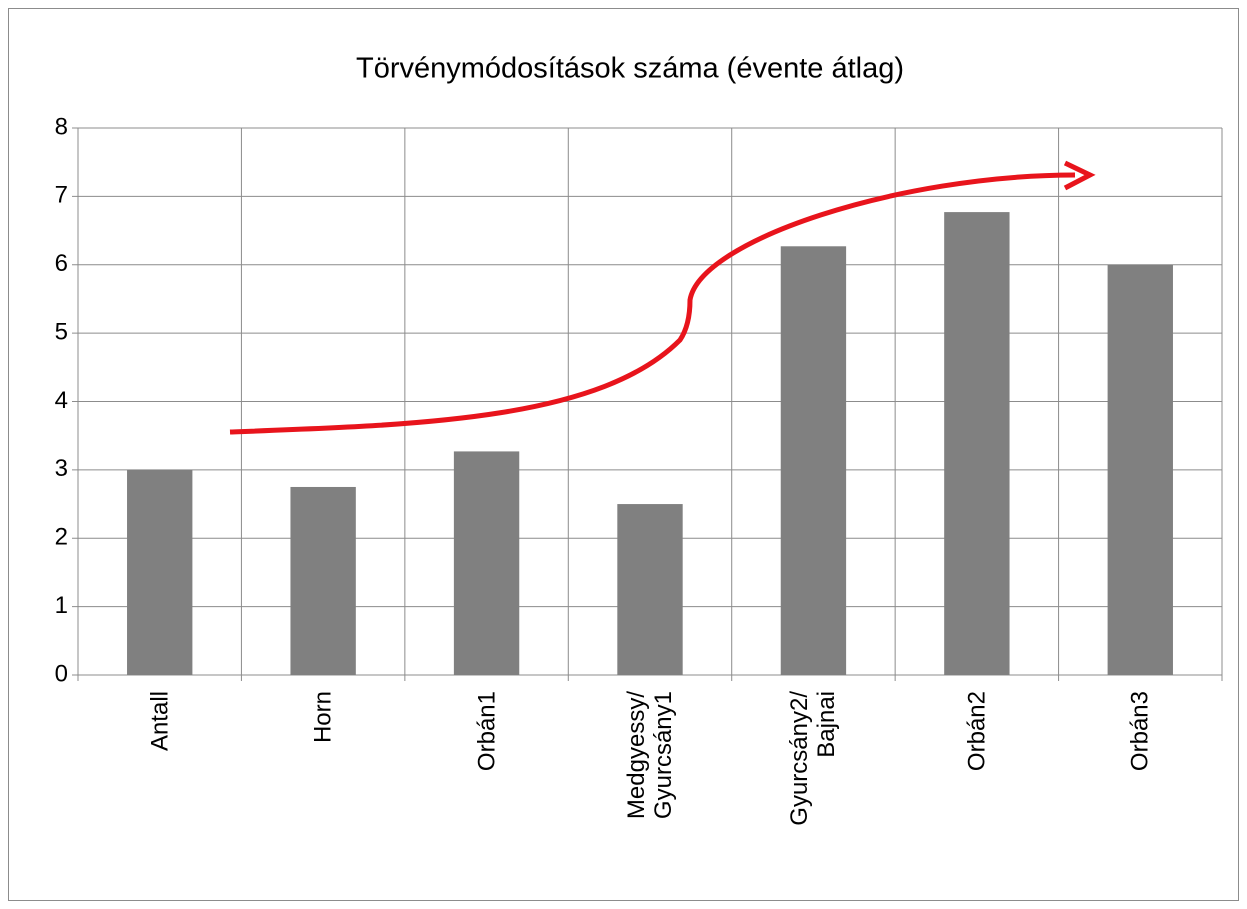 The image size is (1247, 909). What do you see at coordinates (813, 758) in the screenshot?
I see `x-tick-label: Gyurcsány2/ Bajnai` at bounding box center [813, 758].